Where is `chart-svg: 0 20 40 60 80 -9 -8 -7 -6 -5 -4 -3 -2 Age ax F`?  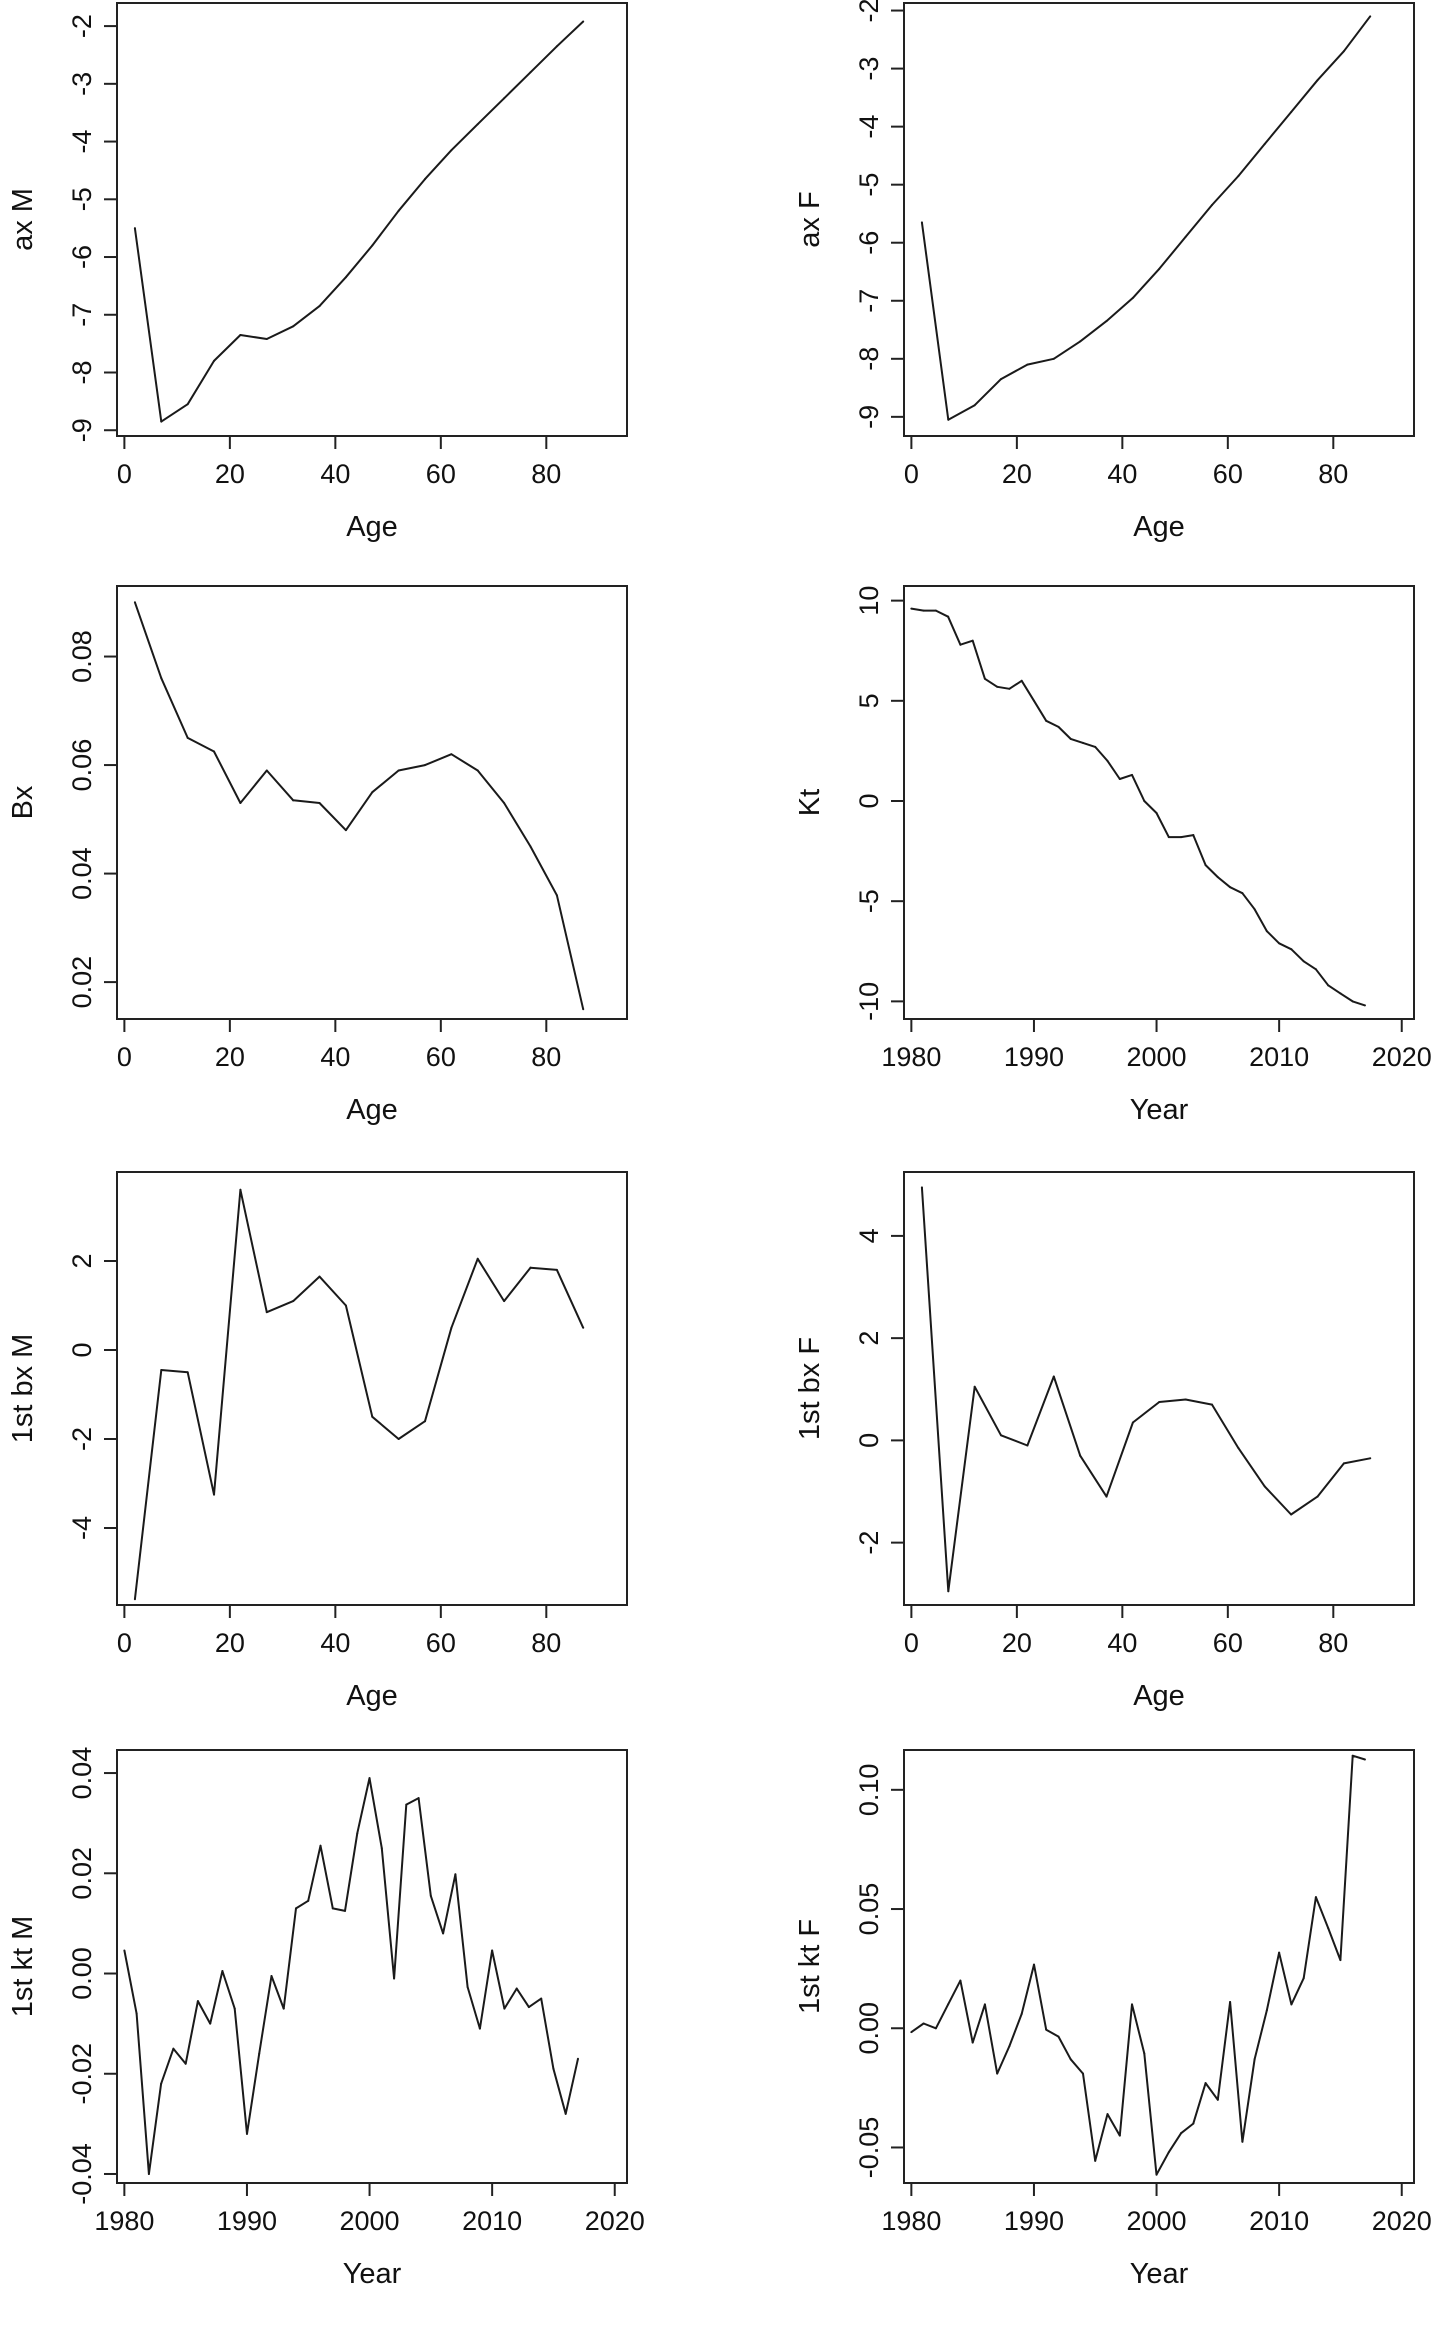 chart-svg: 0 20 40 60 80 -9 -8 -7 -6 -5 -4 -3 -2 Age ax F is located at coordinates (1104, 271).